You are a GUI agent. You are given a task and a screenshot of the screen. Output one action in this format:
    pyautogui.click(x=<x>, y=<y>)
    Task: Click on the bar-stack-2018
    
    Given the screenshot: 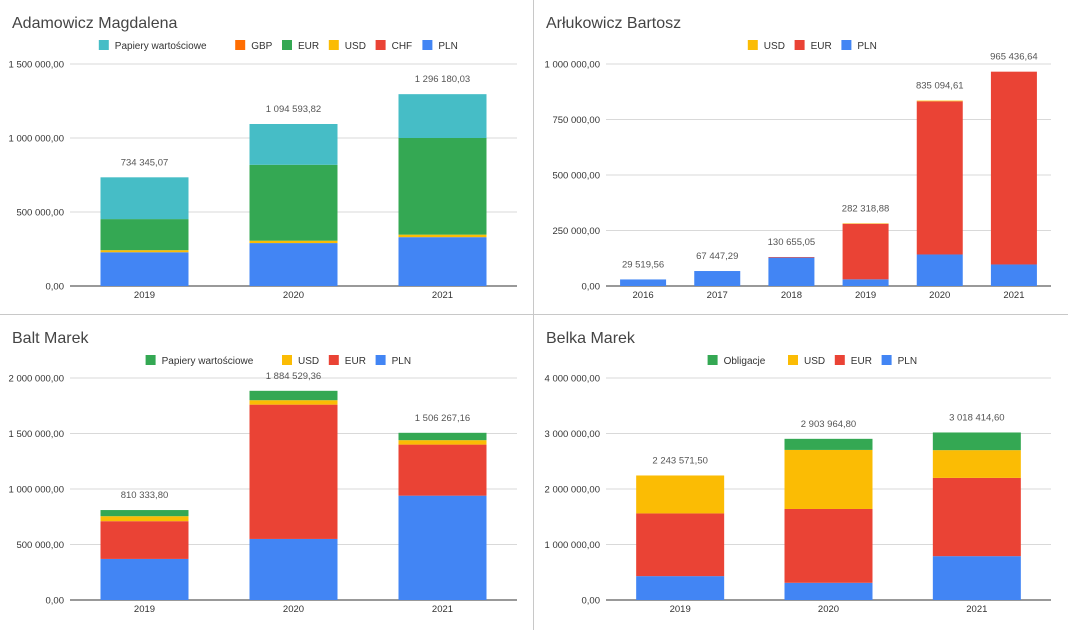 What is the action you would take?
    pyautogui.click(x=791, y=271)
    